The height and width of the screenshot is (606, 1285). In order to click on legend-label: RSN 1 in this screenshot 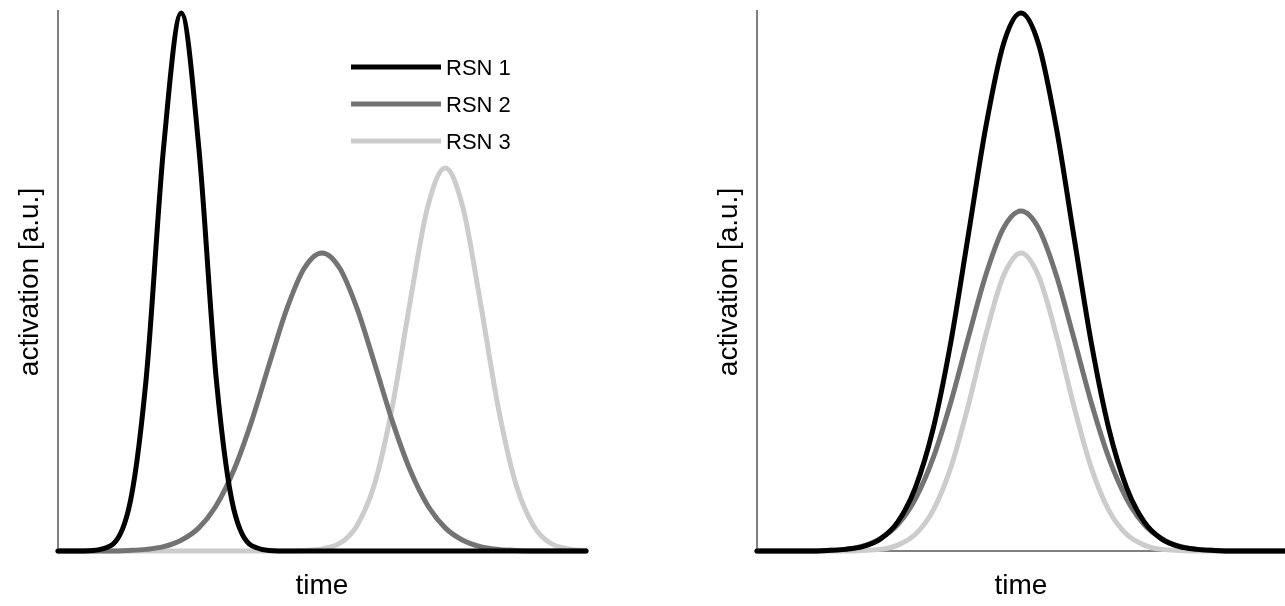, I will do `click(478, 67)`.